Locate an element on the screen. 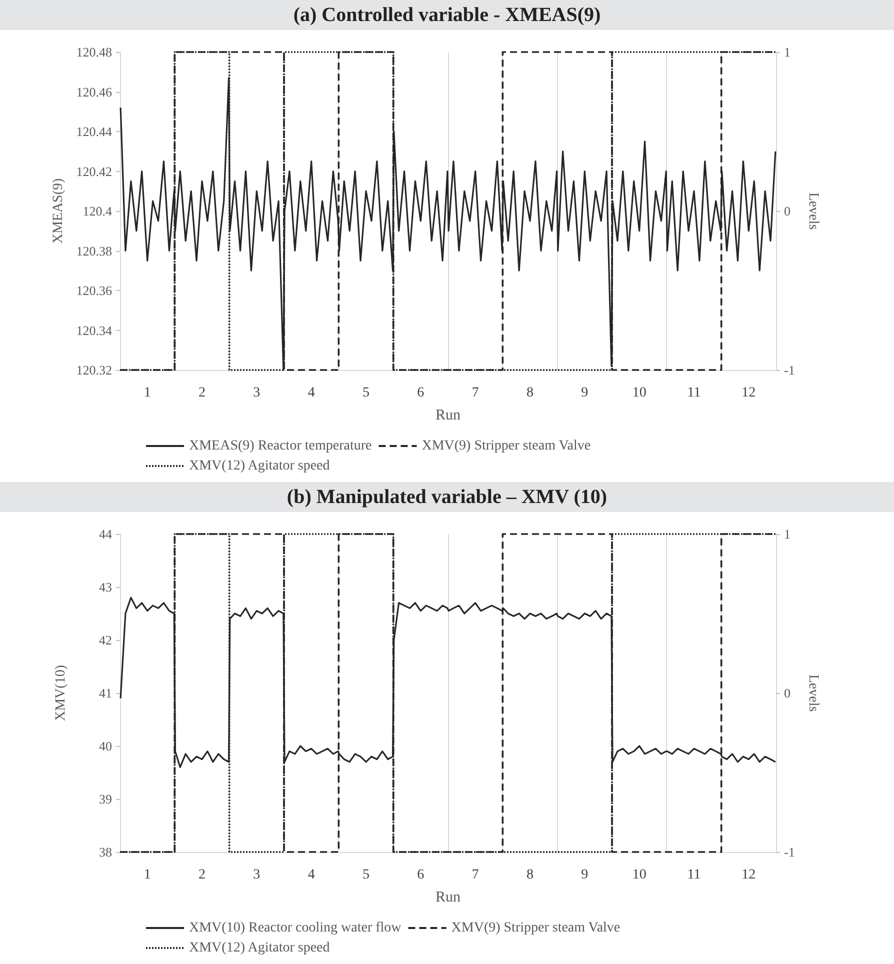  y-tick-label: 43 is located at coordinates (105, 587).